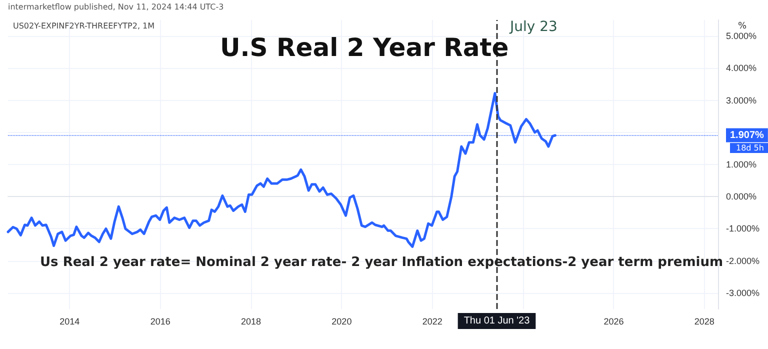 This screenshot has height=349, width=768. What do you see at coordinates (497, 321) in the screenshot?
I see `ref-line-label: Thu 01 Jun '23` at bounding box center [497, 321].